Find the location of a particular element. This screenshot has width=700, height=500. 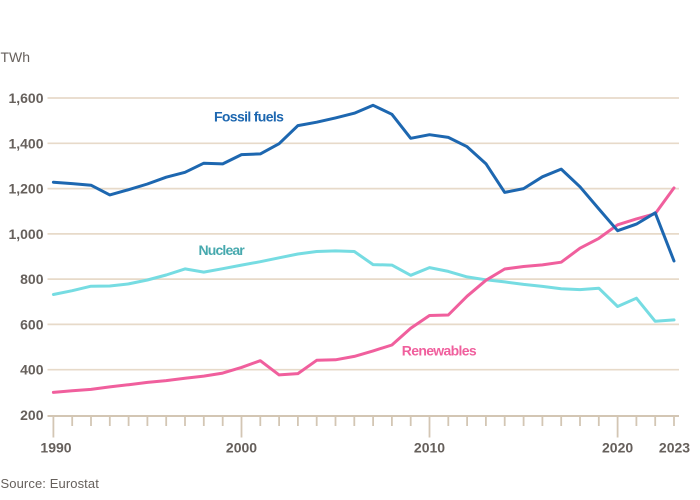

svg-text: 1,600 is located at coordinates (25, 98).